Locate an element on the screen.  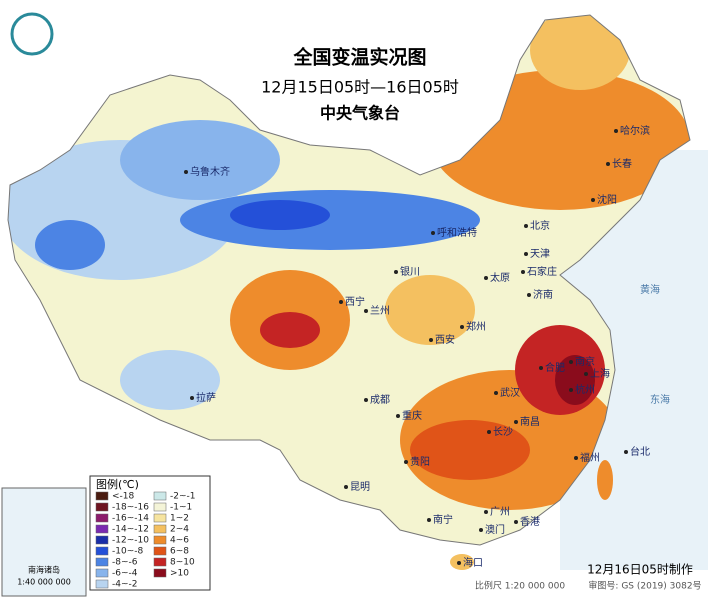
inset: 南海诸岛 1:40 000 000 is located at coordinates (44, 542).